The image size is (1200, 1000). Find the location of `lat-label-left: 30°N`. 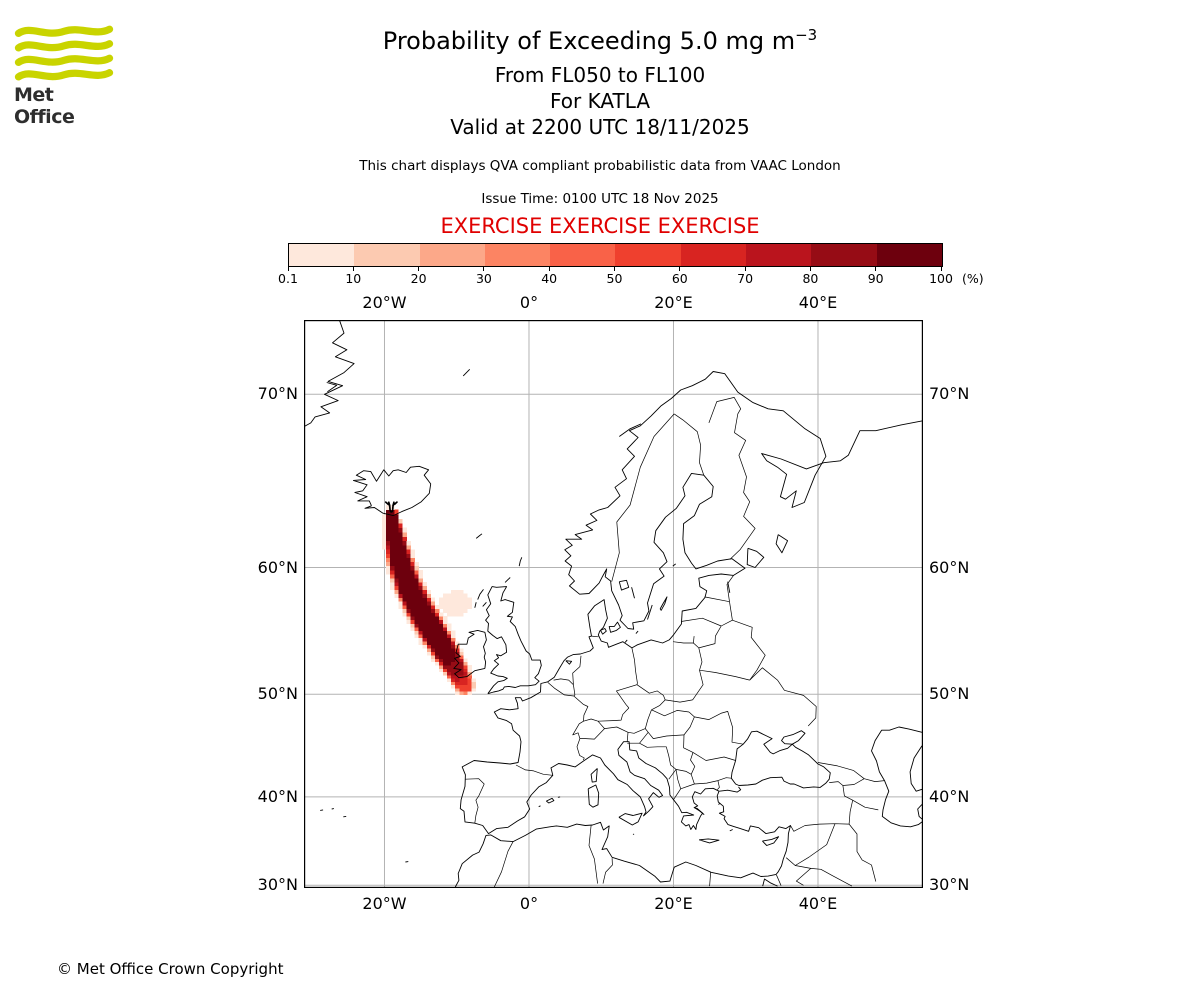

lat-label-left: 30°N is located at coordinates (277, 885).